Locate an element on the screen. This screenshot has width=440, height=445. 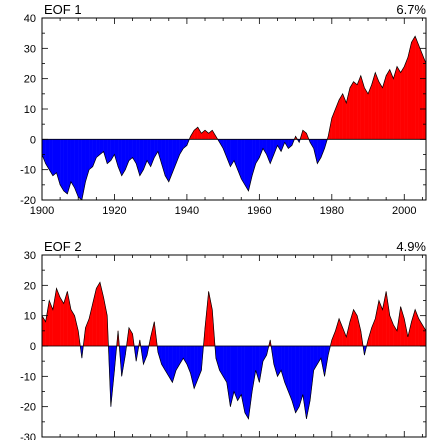
x-tick-label: 2000 is located at coordinates (404, 211).